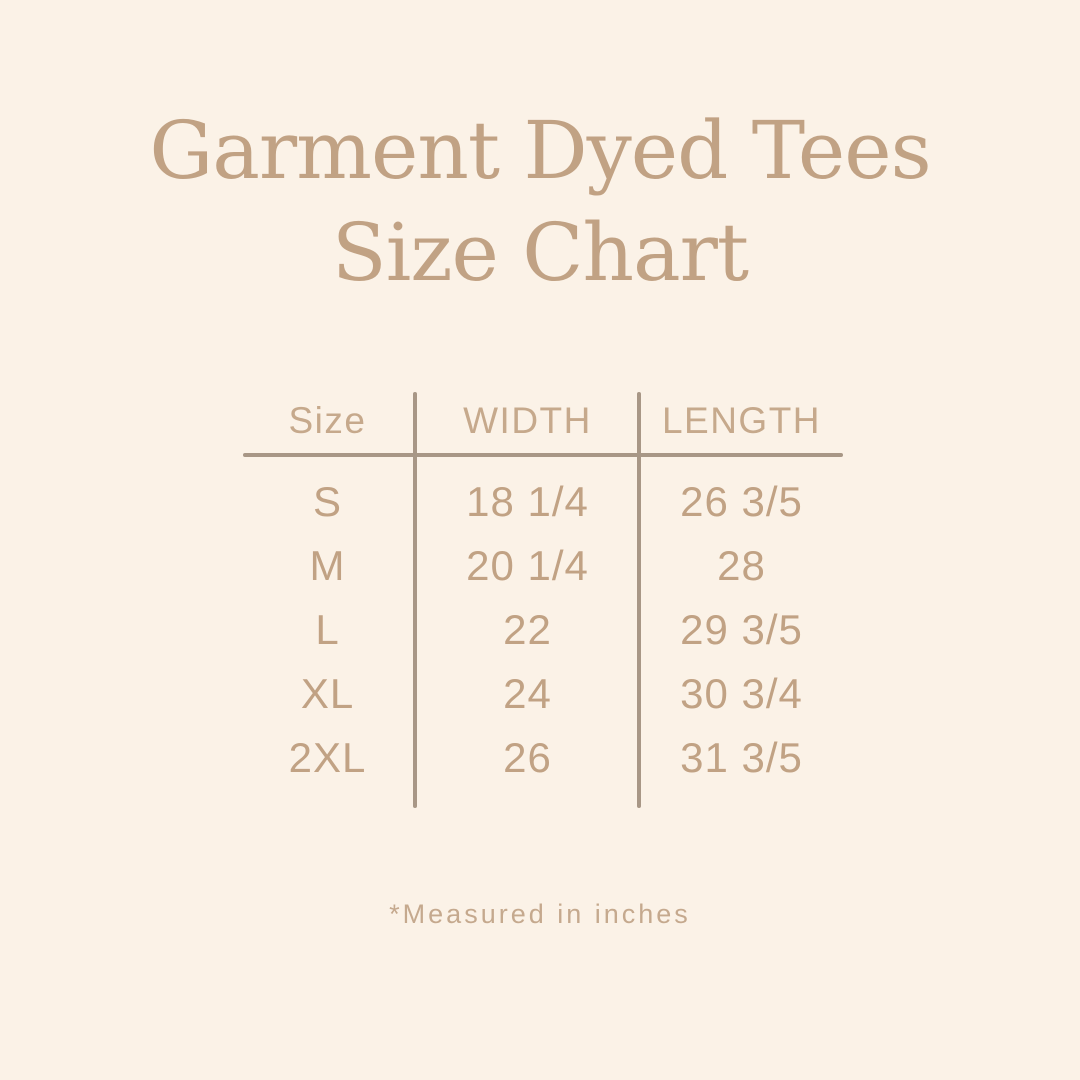 The width and height of the screenshot is (1080, 1080). I want to click on cell-length: 28, so click(741, 565).